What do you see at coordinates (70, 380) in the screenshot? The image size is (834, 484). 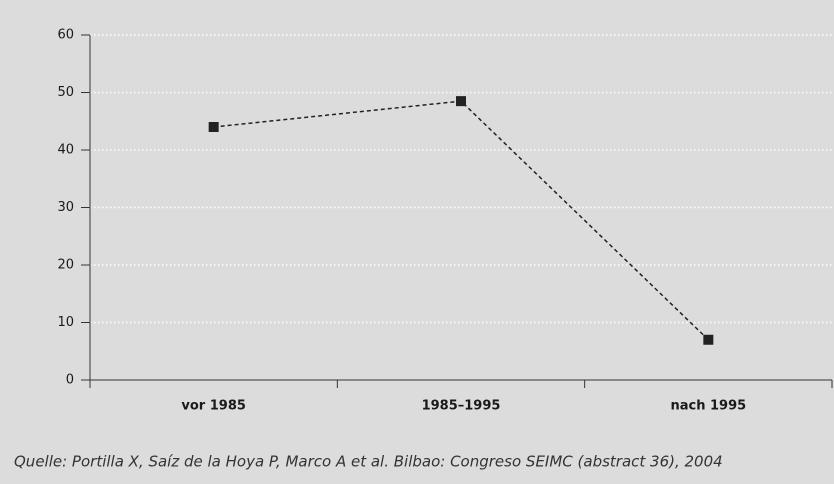 I see `y-tick-label: 0` at bounding box center [70, 380].